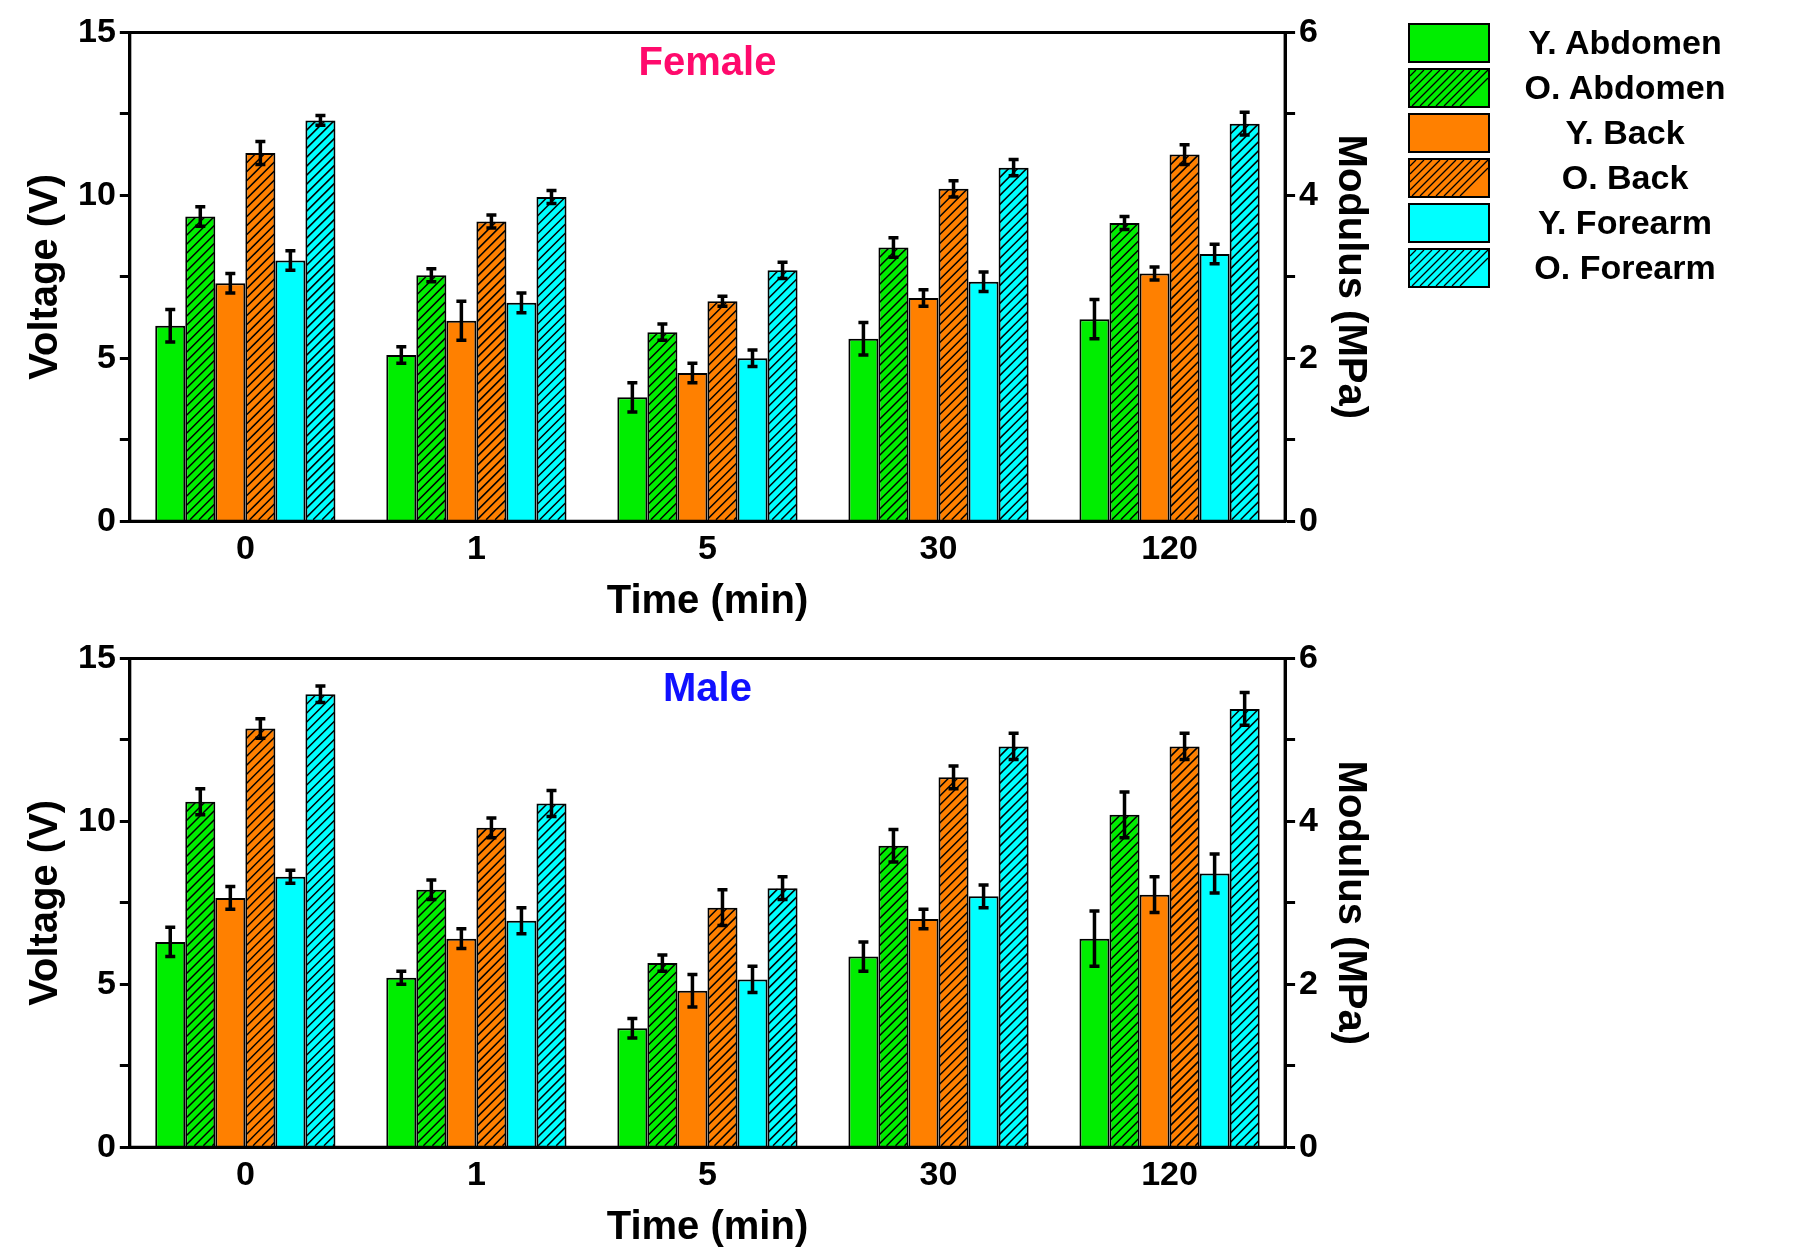  I want to click on chart-title: Female, so click(707, 61).